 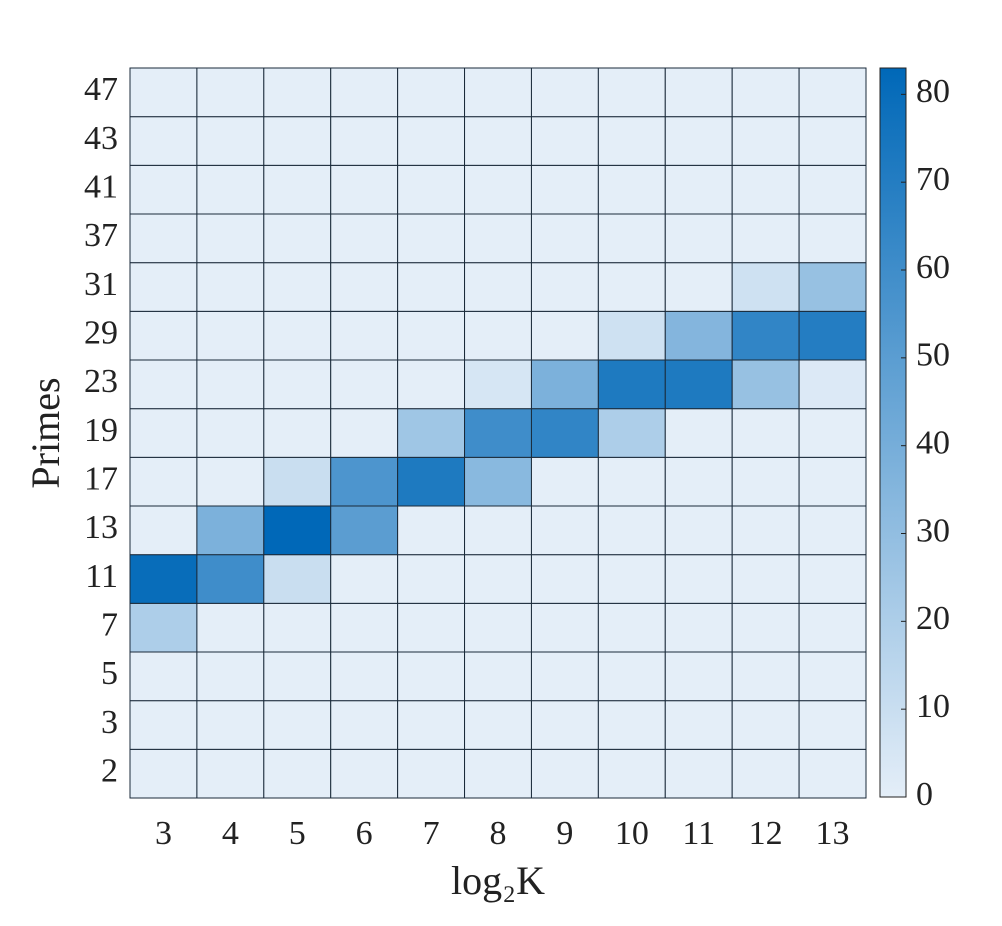 I want to click on y-tick-label: 37, so click(x=101, y=235).